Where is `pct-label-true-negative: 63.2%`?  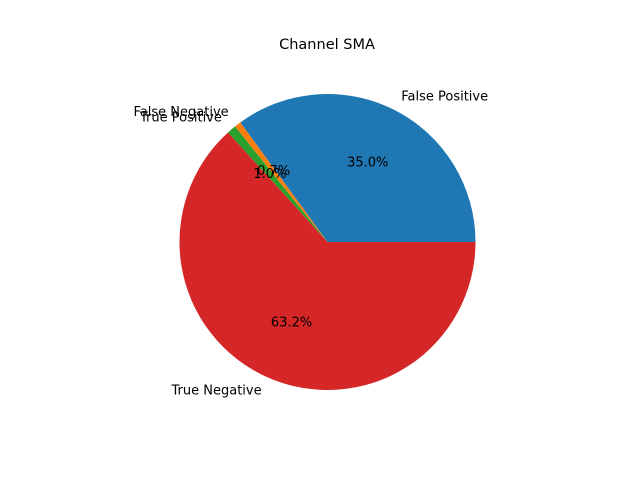
pct-label-true-negative: 63.2% is located at coordinates (291, 323).